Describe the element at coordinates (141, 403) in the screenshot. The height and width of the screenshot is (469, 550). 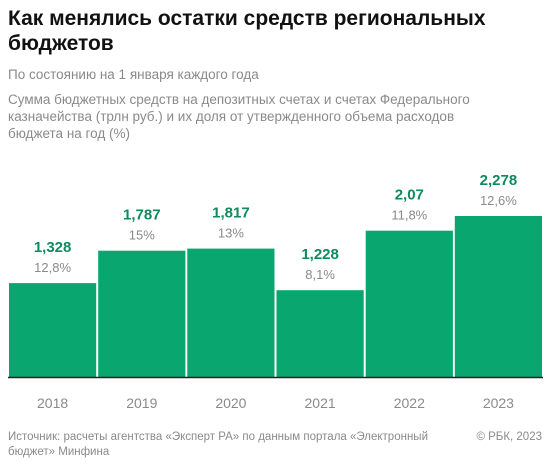
I see `x-tick-2019: 2019` at that location.